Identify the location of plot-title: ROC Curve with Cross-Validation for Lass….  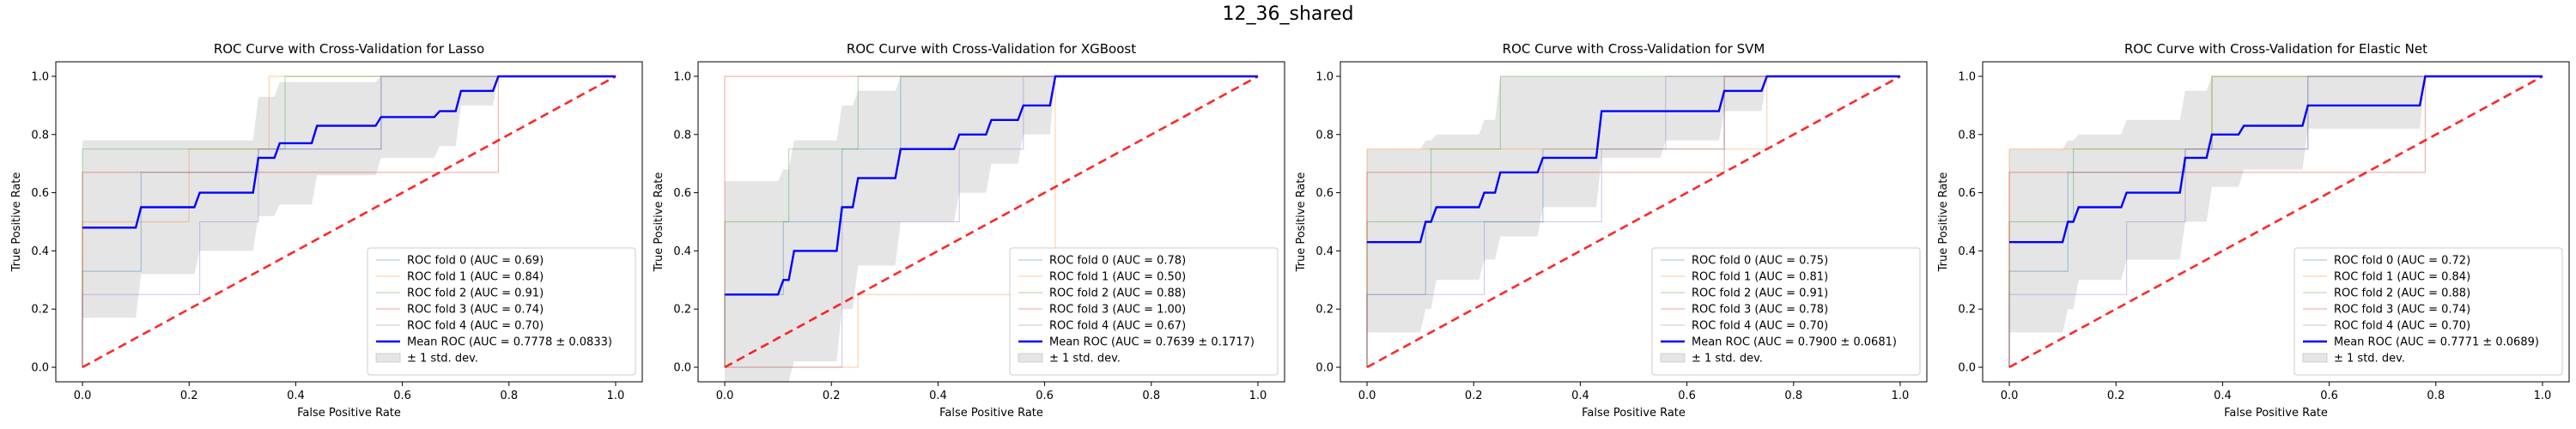
(349, 49).